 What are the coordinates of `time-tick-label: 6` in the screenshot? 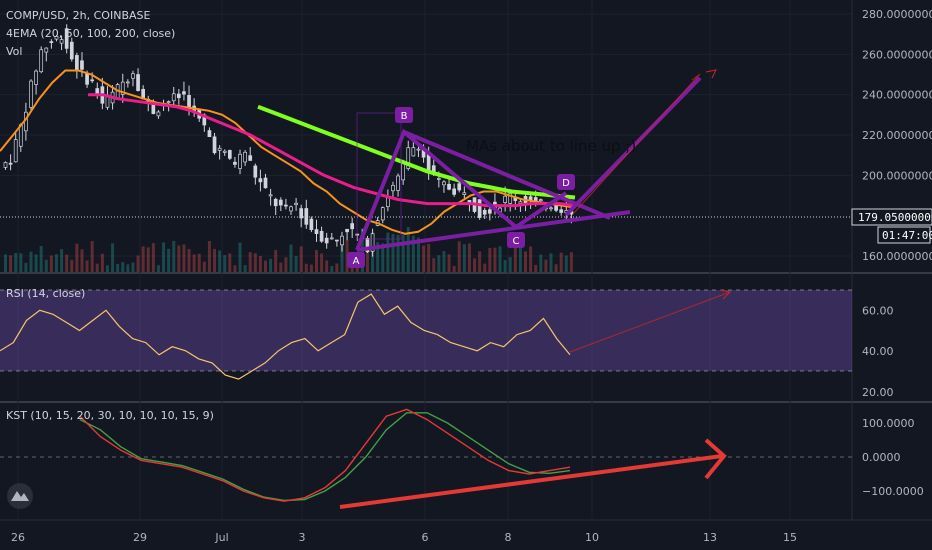 It's located at (425, 537).